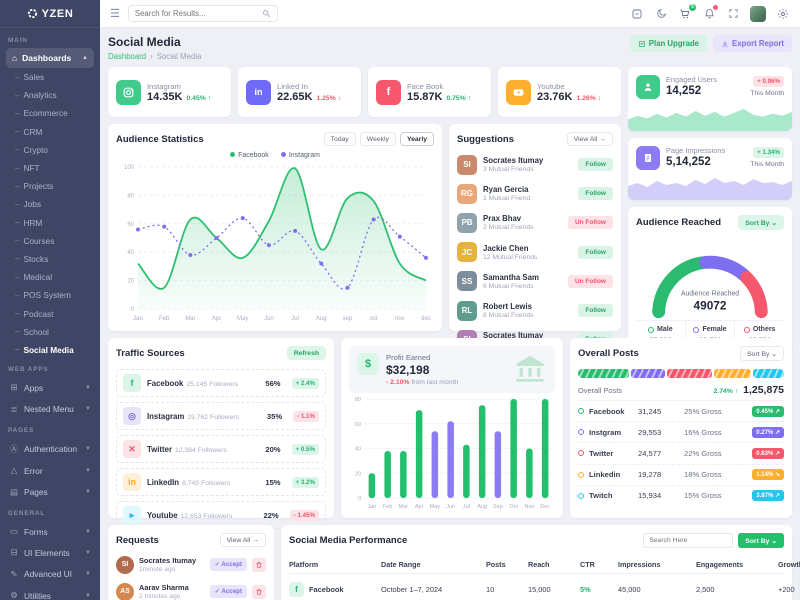  Describe the element at coordinates (269, 319) in the screenshot. I see `svg-text: Jun` at that location.